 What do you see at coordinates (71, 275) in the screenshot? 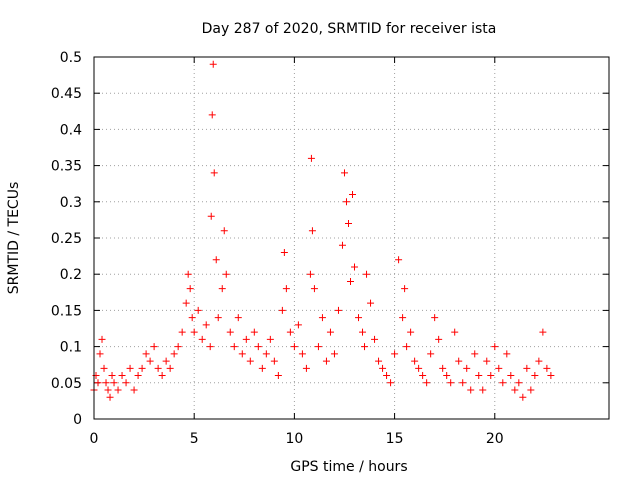
I see `y-tick-label: 0.2` at bounding box center [71, 275].